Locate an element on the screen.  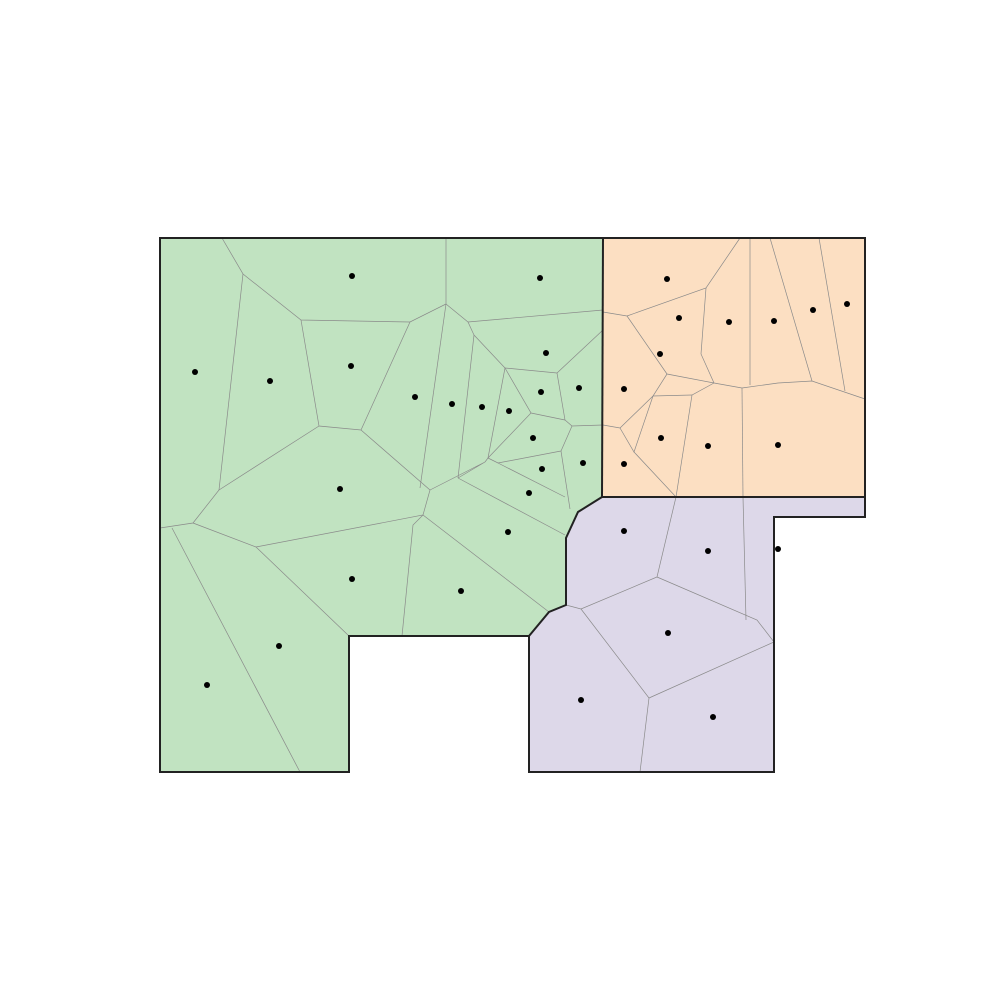
orange-region is located at coordinates (733, 367).